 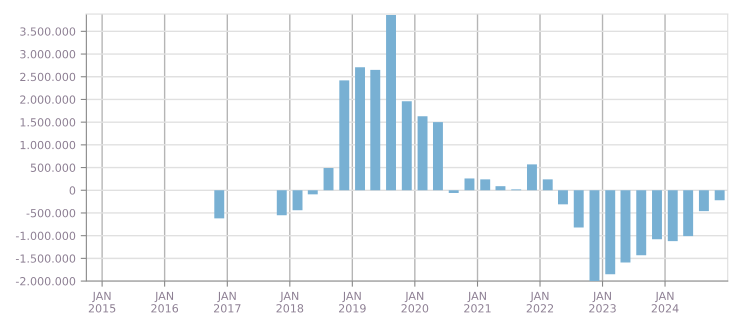 I want to click on y-tick-label: 2.000.000, so click(x=48, y=99).